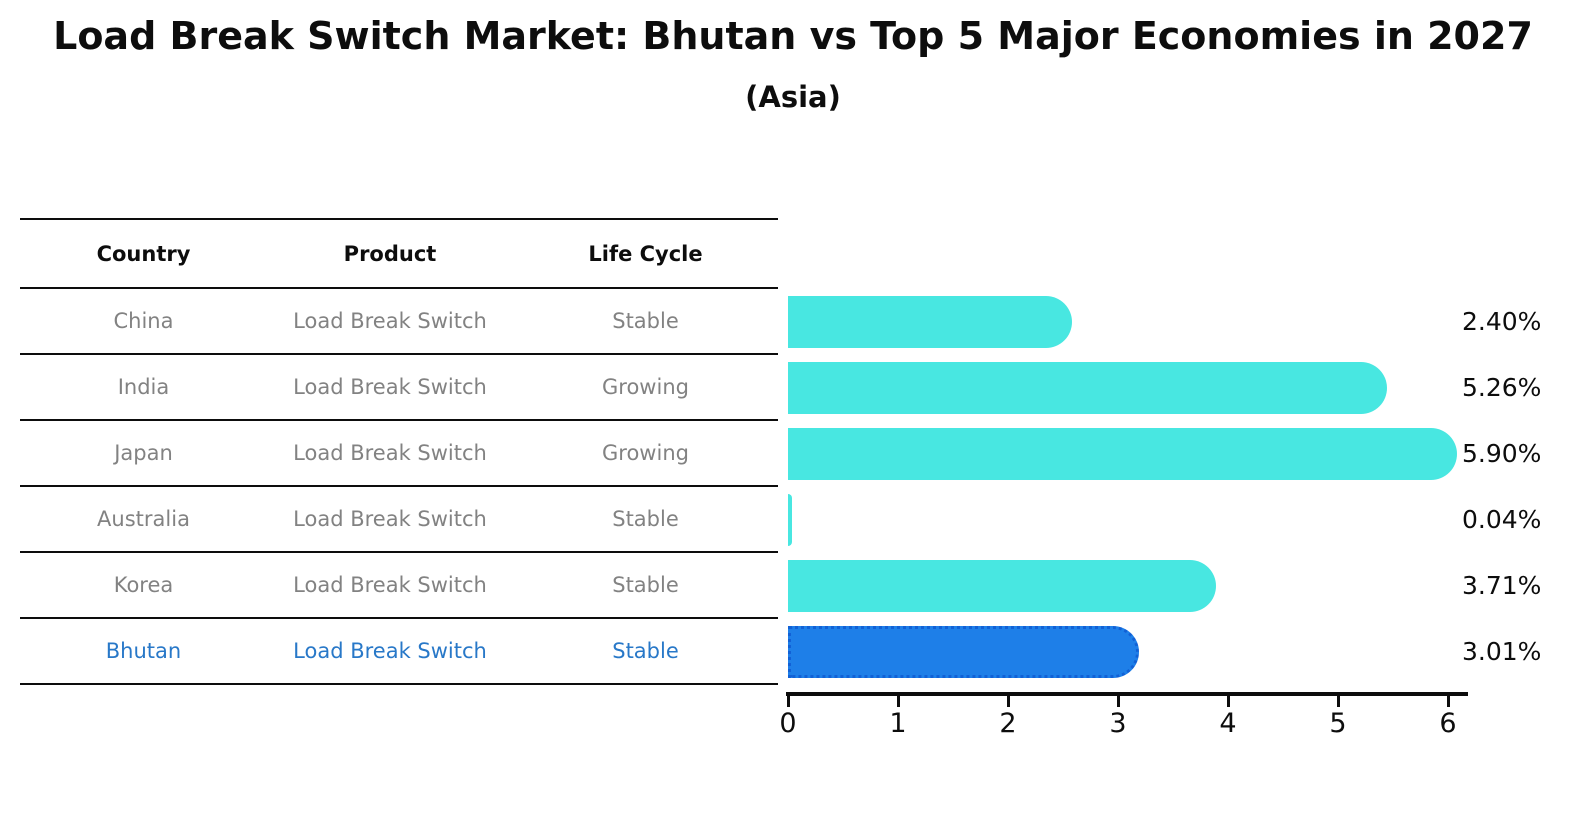  What do you see at coordinates (143, 387) in the screenshot?
I see `country-cell: India` at bounding box center [143, 387].